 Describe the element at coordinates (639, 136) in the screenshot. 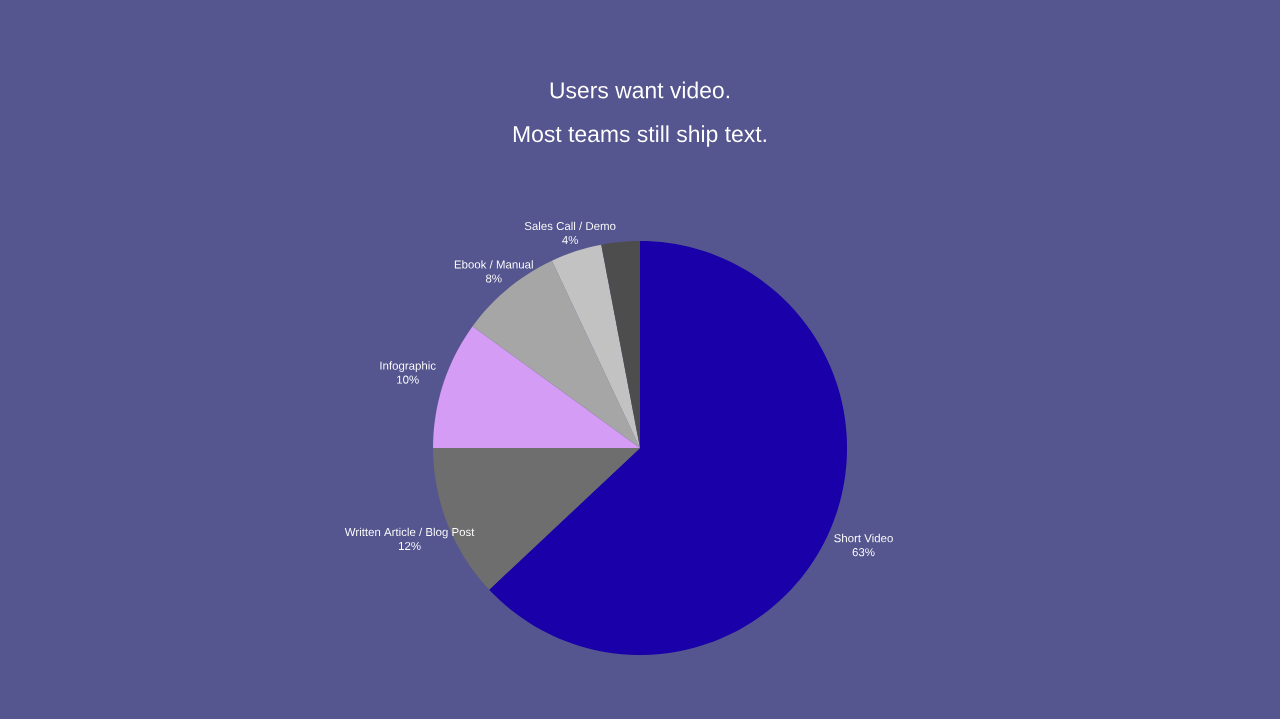

I see `chart-subtitle: Most teams still ship text.` at that location.